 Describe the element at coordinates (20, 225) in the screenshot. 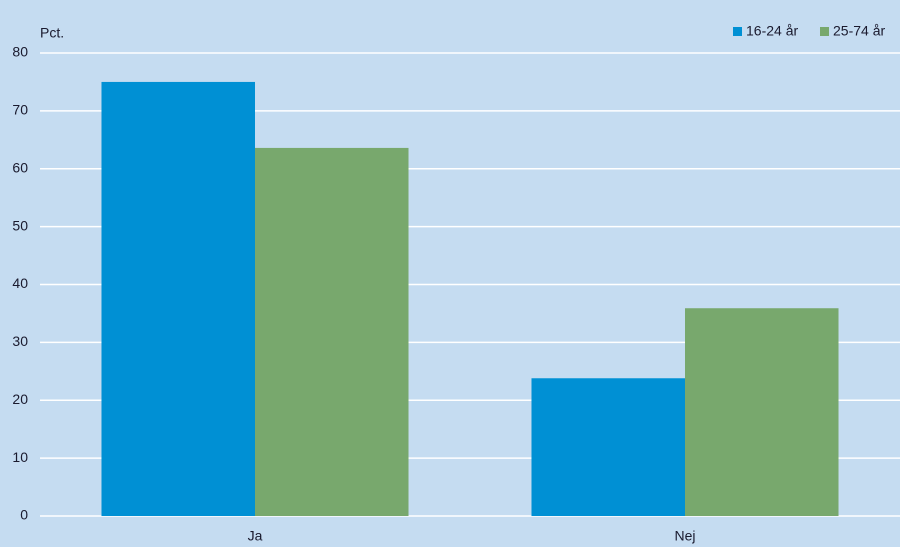

I see `y-tick-label: 50` at that location.